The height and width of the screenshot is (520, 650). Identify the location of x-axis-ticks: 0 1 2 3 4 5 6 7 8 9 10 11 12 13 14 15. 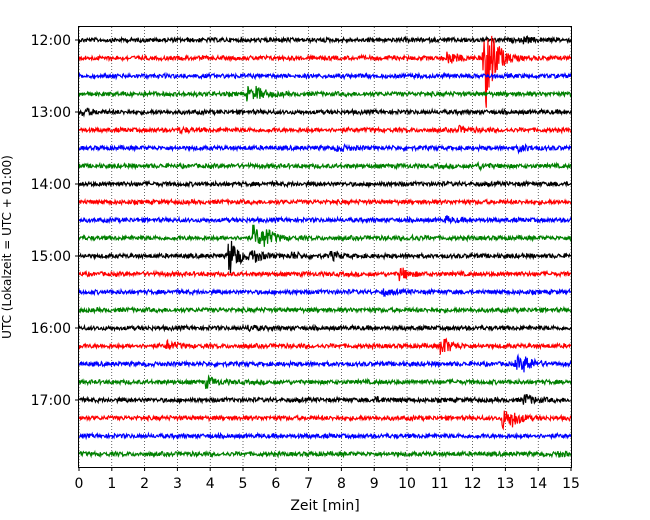
(327, 479).